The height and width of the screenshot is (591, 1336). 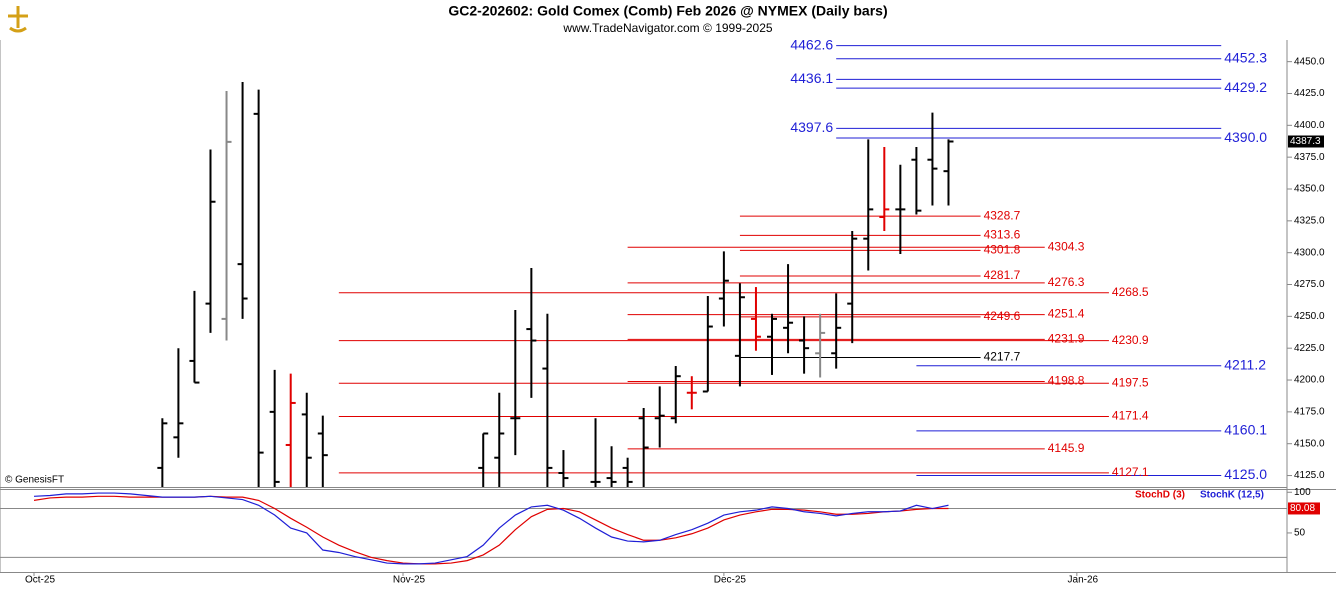 What do you see at coordinates (1309, 284) in the screenshot?
I see `y-tick-label: 4275.0` at bounding box center [1309, 284].